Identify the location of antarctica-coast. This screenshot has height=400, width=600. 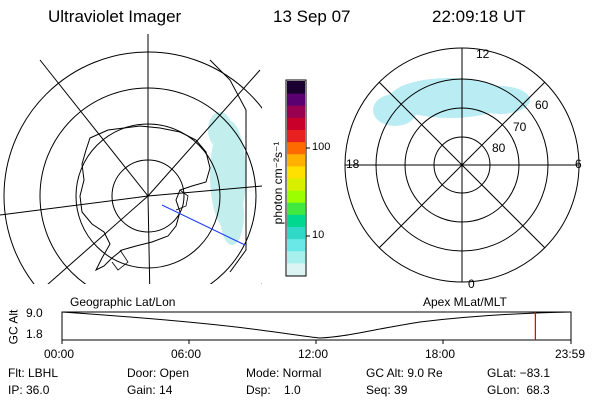
(145, 198).